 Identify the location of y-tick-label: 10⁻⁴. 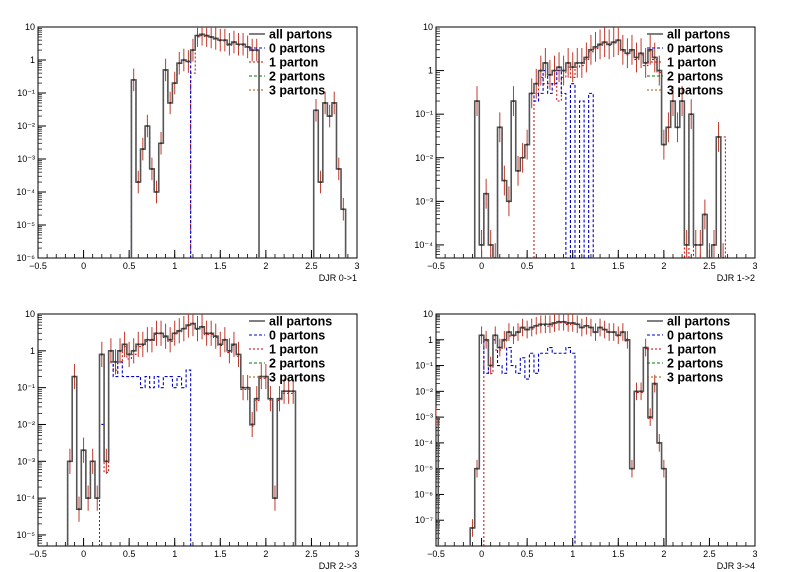
(423, 443).